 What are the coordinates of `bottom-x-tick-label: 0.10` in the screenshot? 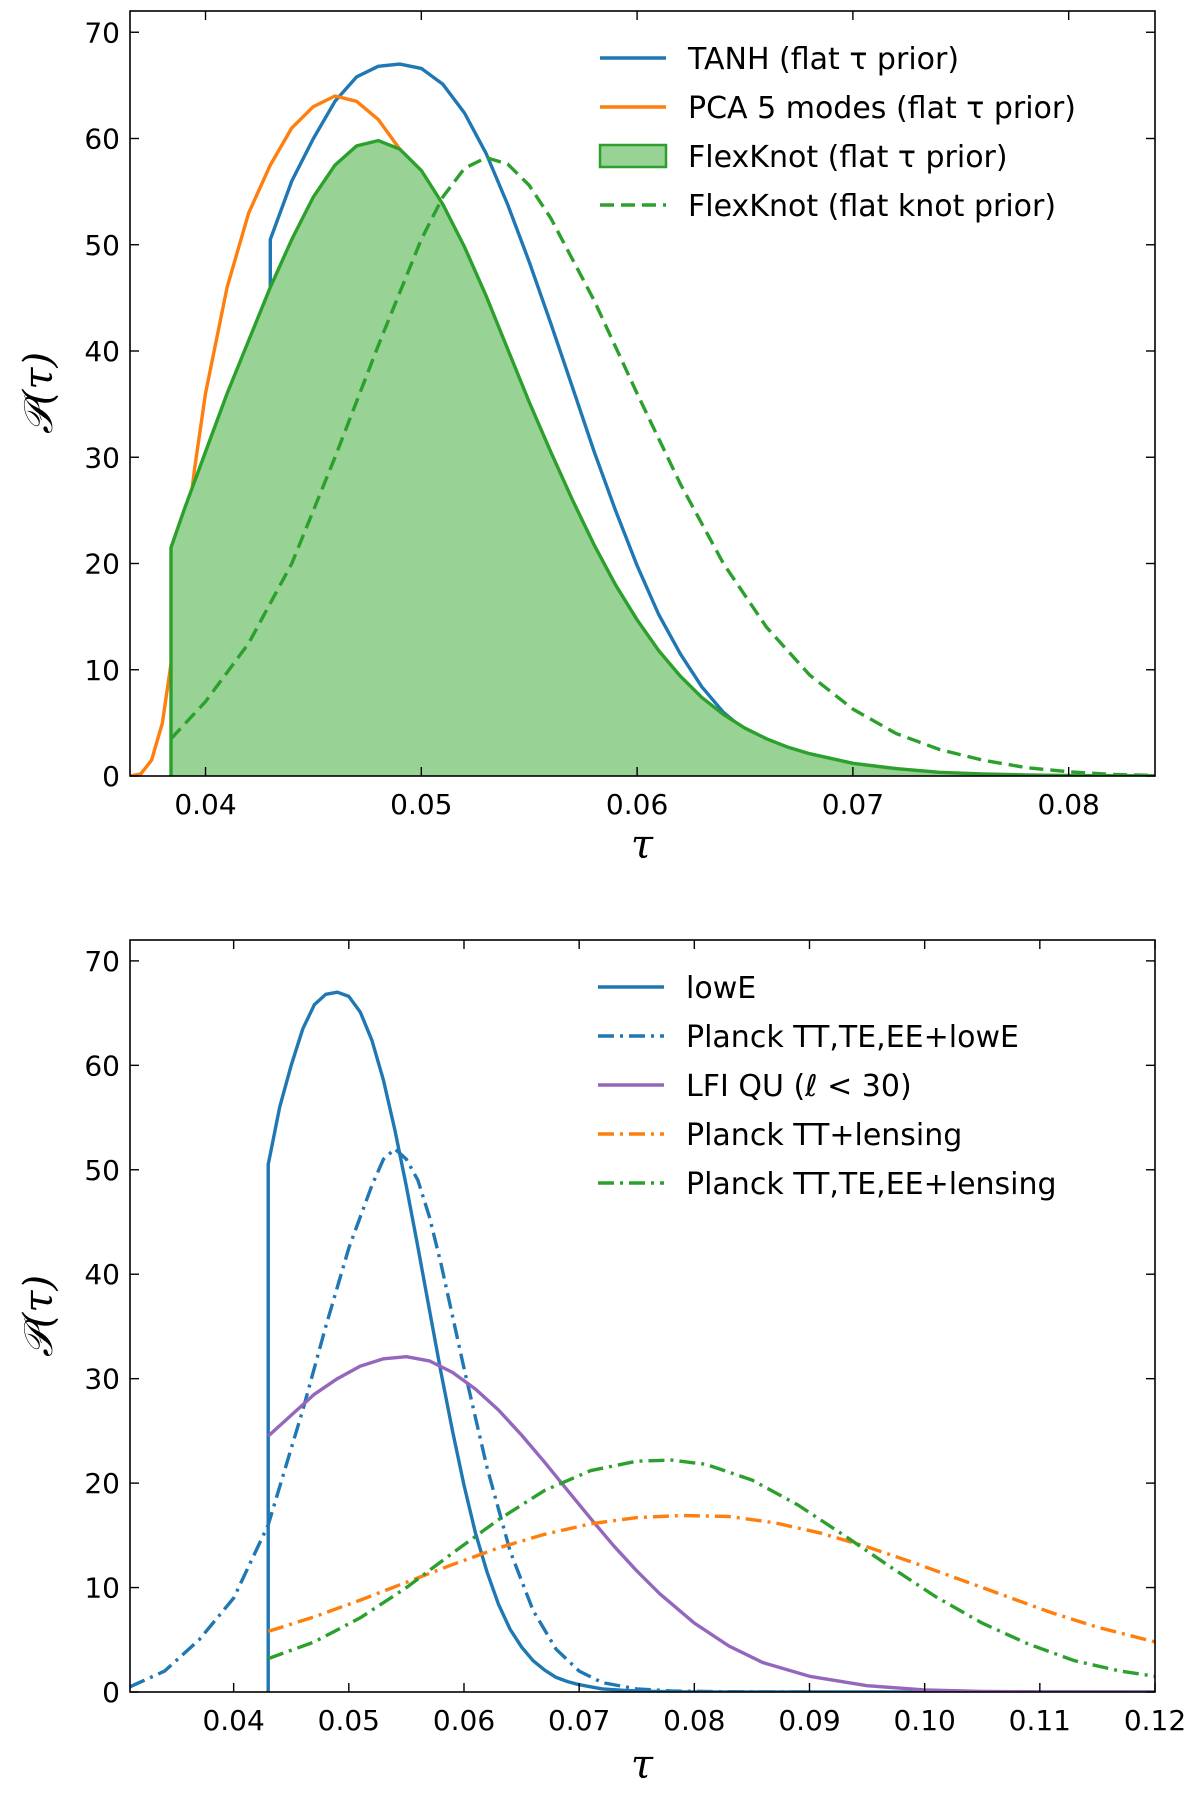 It's located at (924, 1720).